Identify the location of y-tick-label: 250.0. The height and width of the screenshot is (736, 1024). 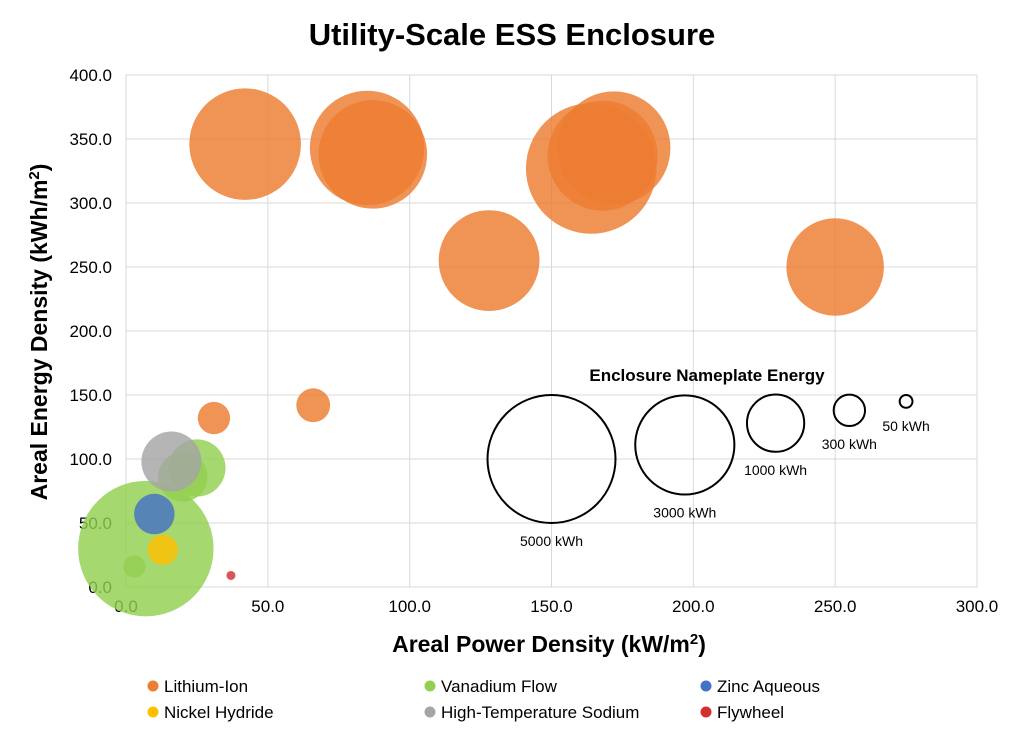
(90, 267).